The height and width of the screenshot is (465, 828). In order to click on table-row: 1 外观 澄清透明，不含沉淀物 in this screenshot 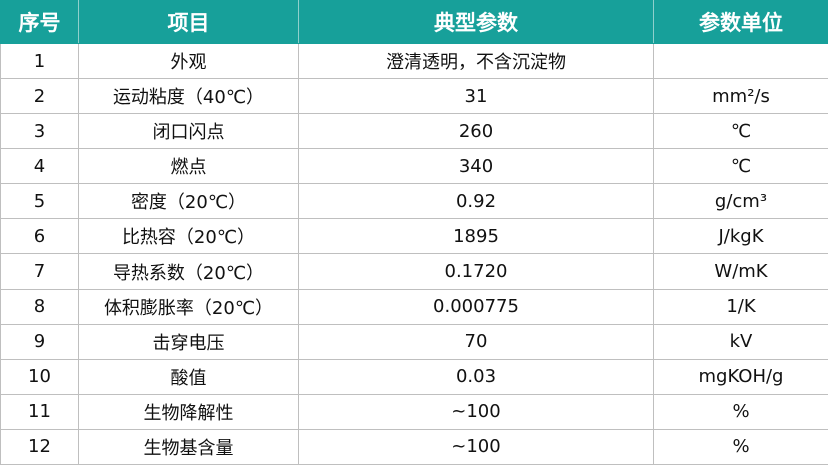, I will do `click(414, 61)`.